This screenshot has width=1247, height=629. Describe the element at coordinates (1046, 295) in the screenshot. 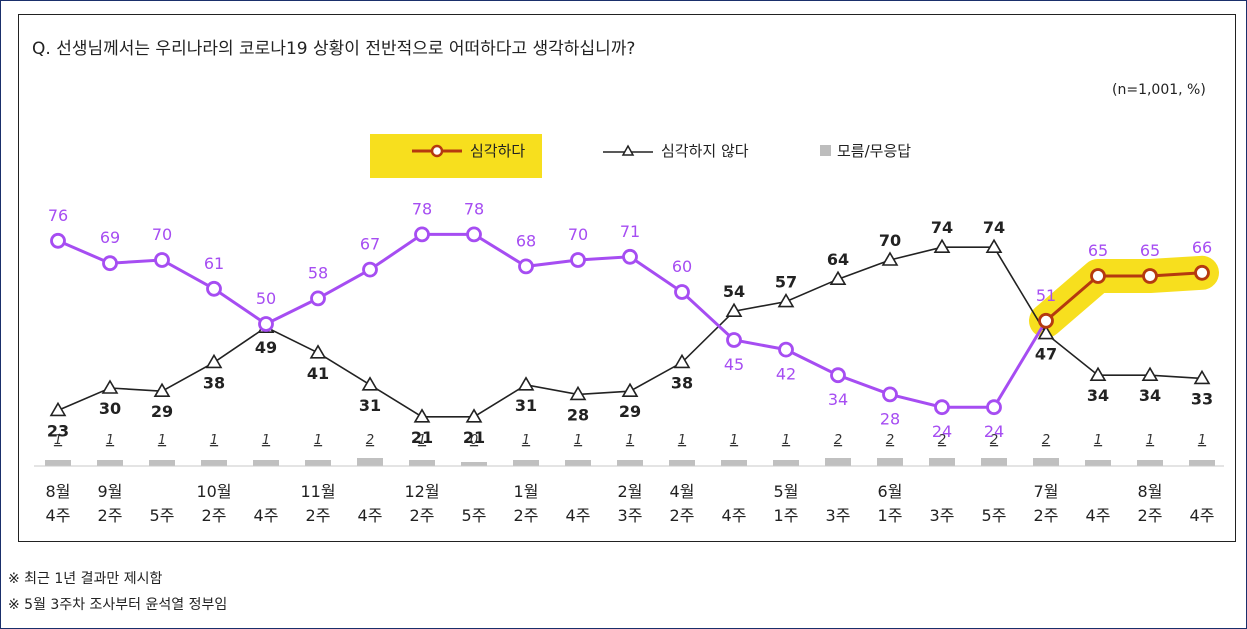

I see `serious-value-label: 51` at that location.